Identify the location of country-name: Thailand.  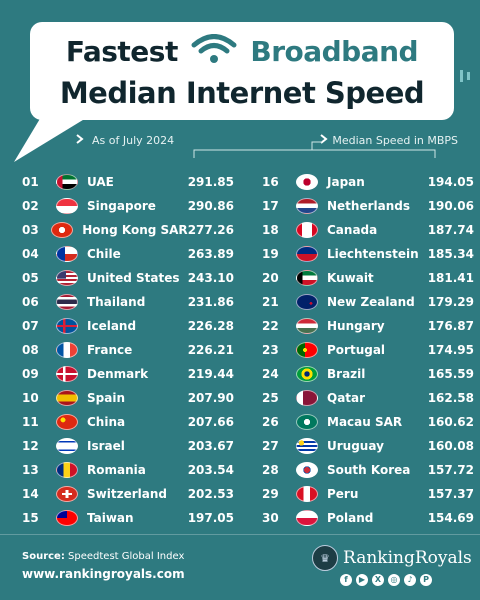
(116, 302).